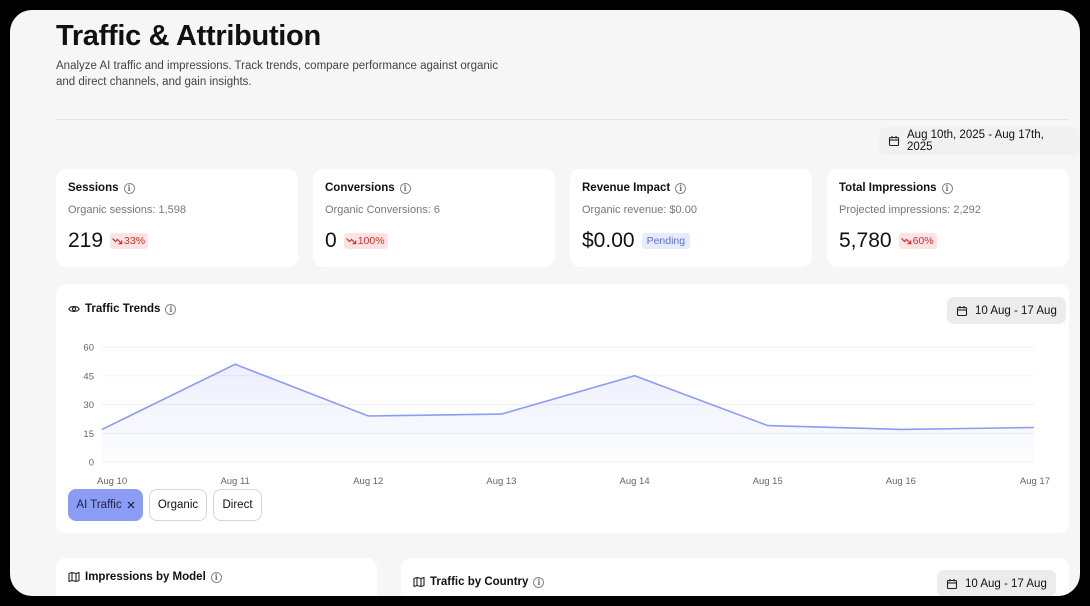  What do you see at coordinates (232, 577) in the screenshot?
I see `impressions-by-model-card: Impressions by Model i` at bounding box center [232, 577].